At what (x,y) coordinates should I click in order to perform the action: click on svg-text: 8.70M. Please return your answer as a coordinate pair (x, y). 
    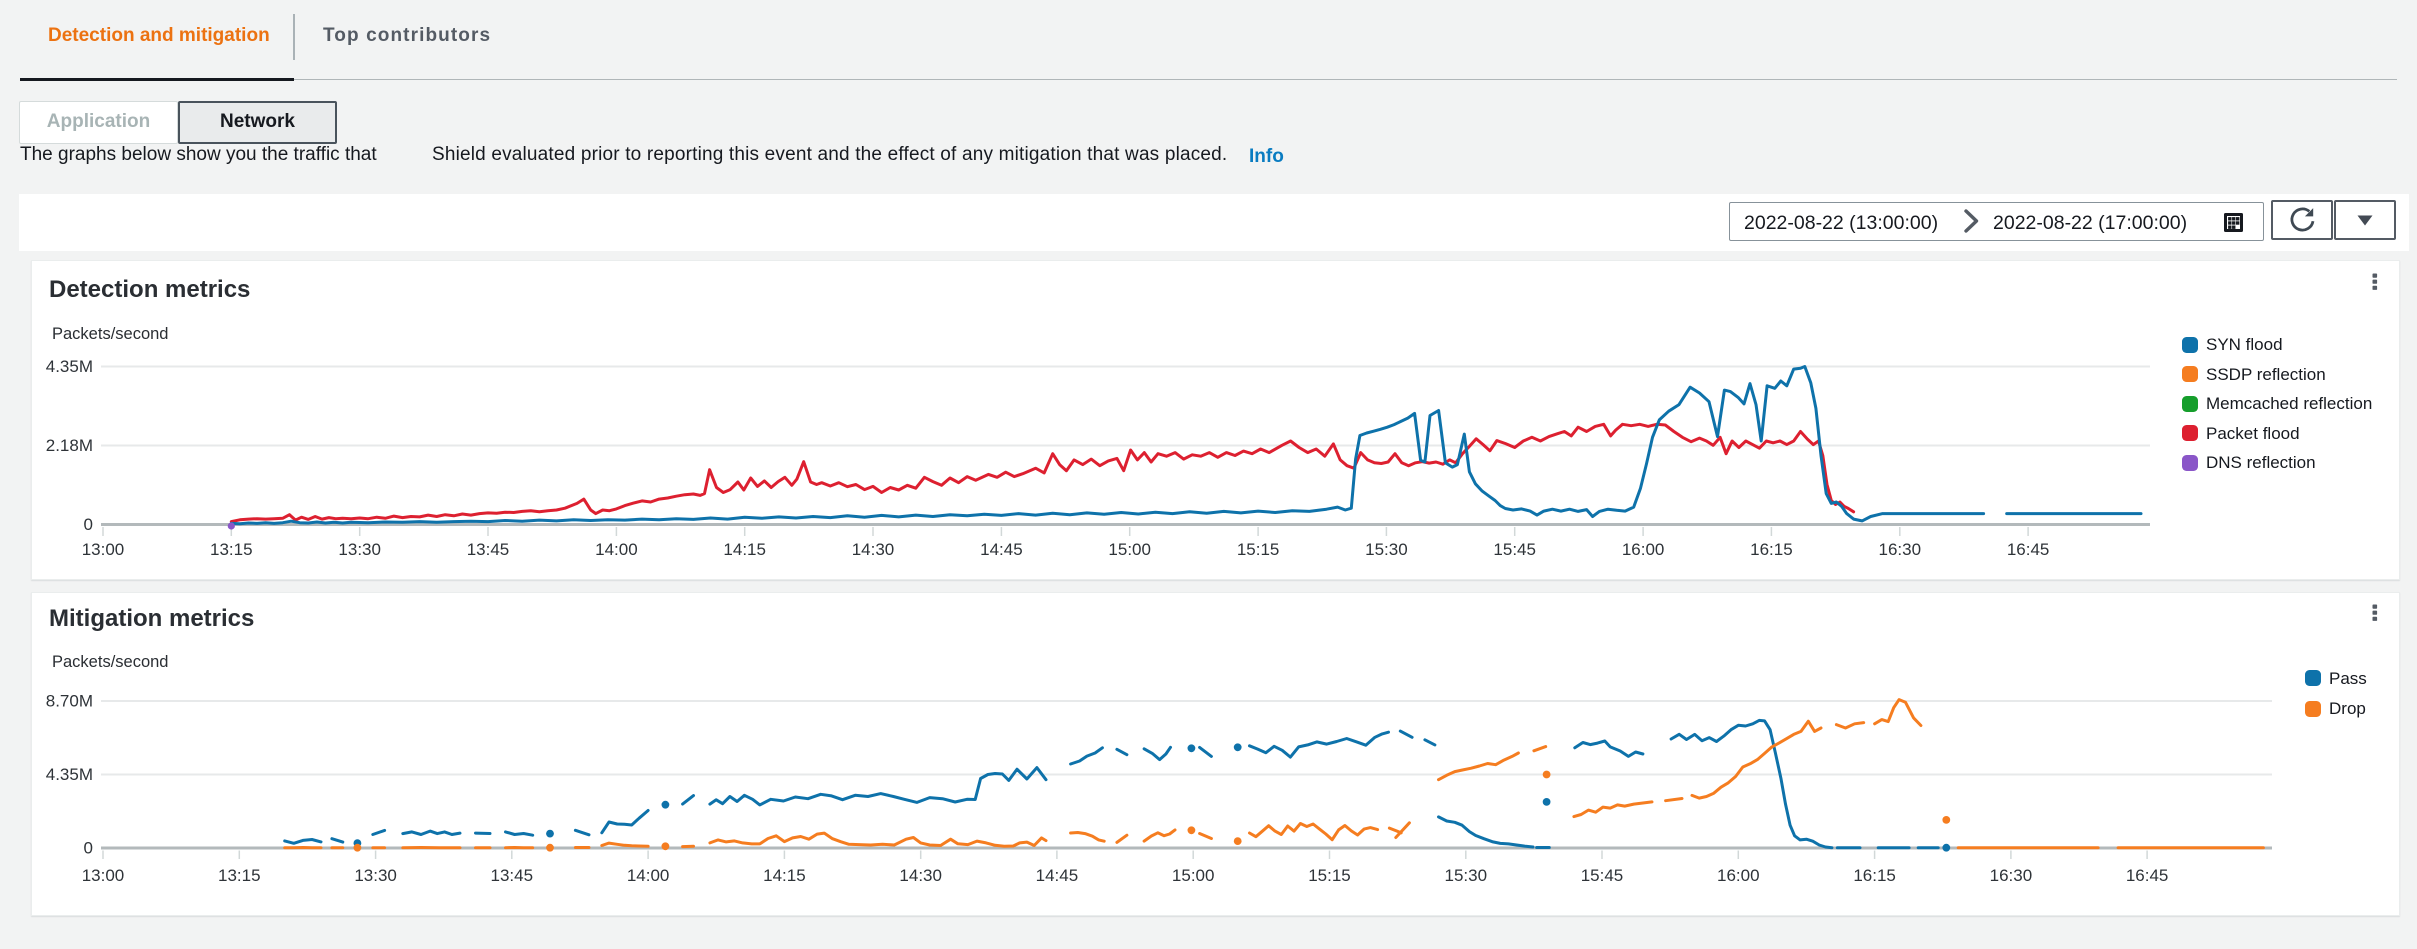
    Looking at the image, I should click on (69, 701).